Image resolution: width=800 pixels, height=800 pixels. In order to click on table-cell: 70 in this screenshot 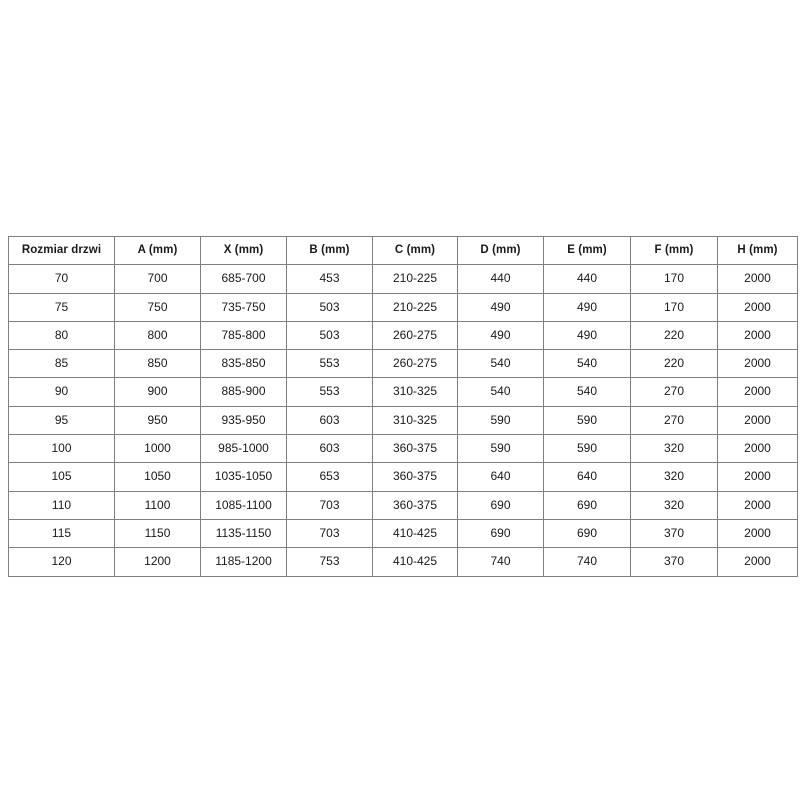, I will do `click(61, 279)`.